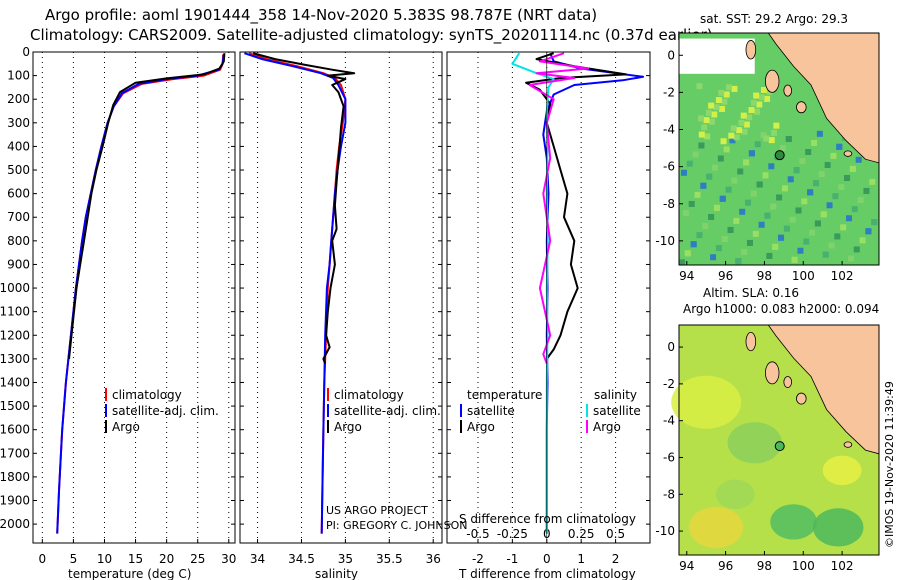 This screenshot has width=900, height=580. What do you see at coordinates (433, 559) in the screenshot?
I see `x-tick-label: 36` at bounding box center [433, 559].